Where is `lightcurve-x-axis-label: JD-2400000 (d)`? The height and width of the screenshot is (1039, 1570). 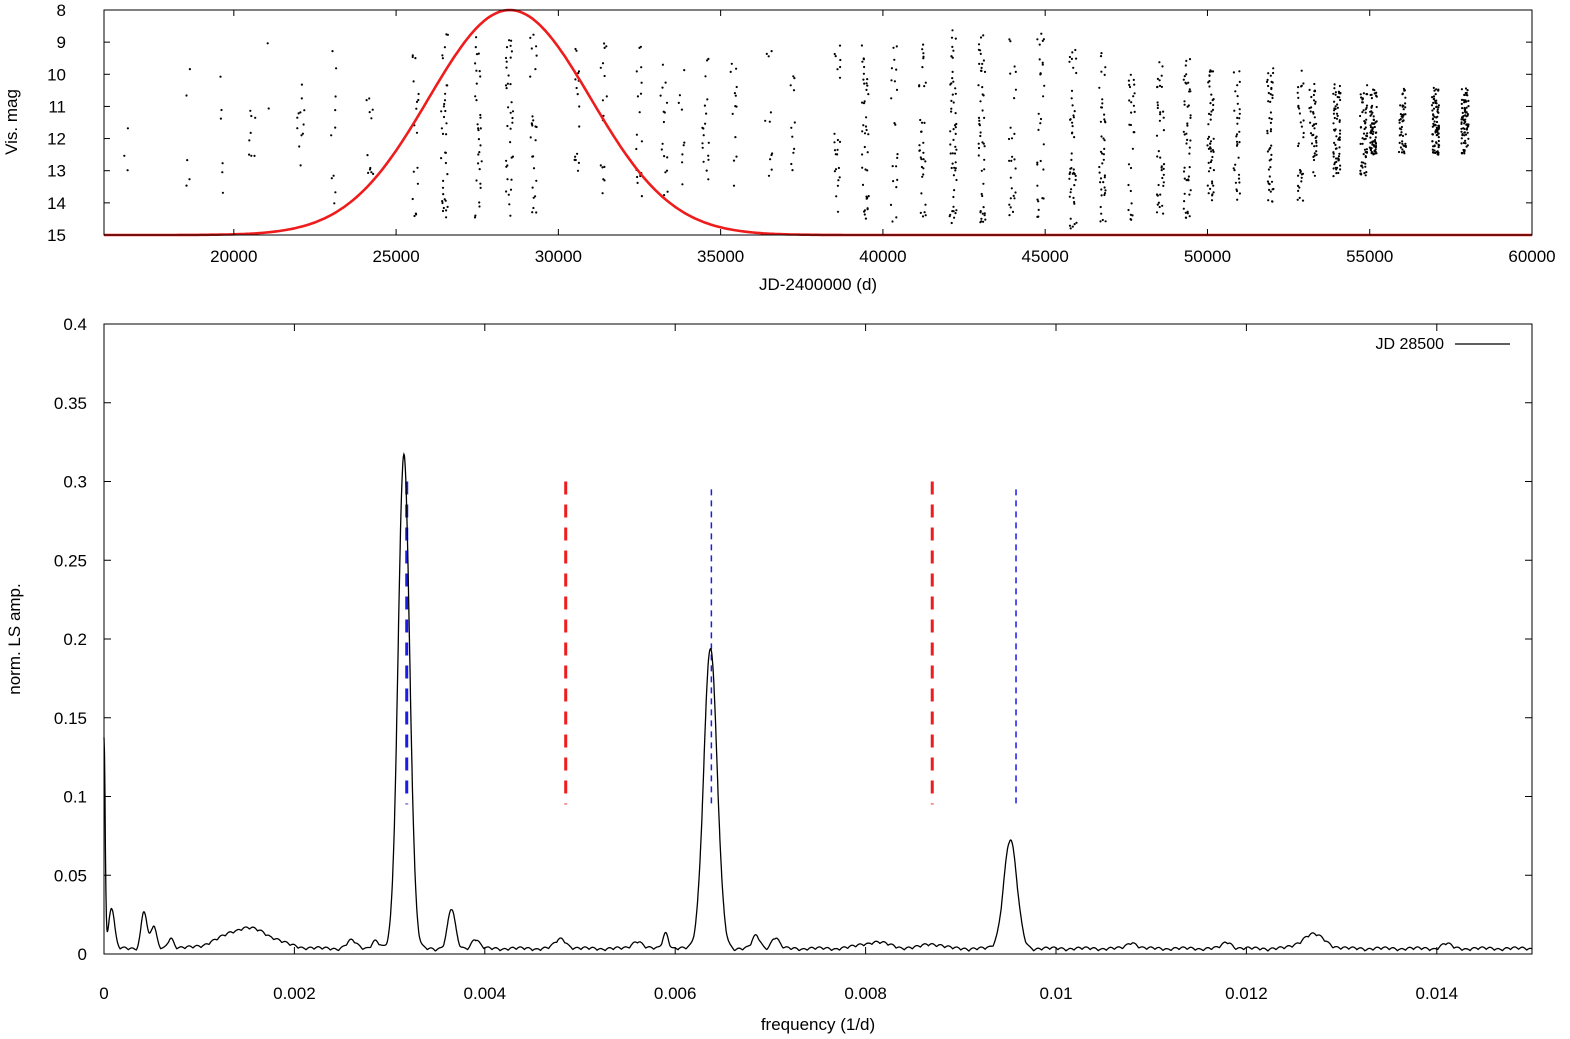
lightcurve-x-axis-label: JD-2400000 (d) is located at coordinates (818, 284).